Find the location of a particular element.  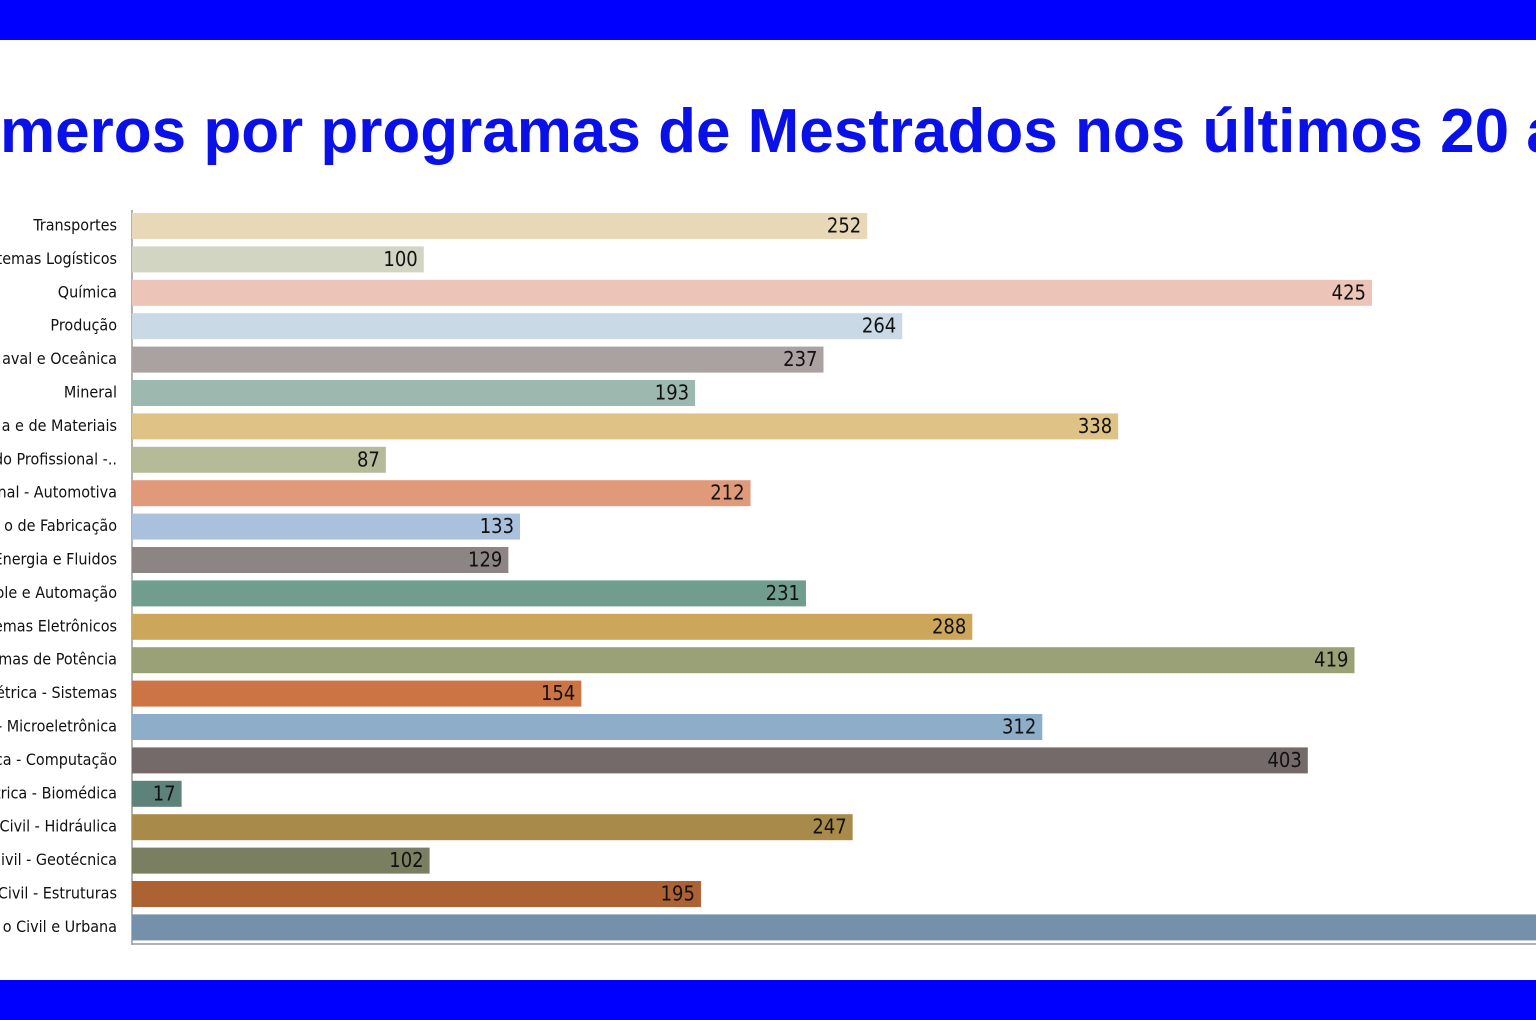

y-tick-label: ca - Computação is located at coordinates (58, 759).